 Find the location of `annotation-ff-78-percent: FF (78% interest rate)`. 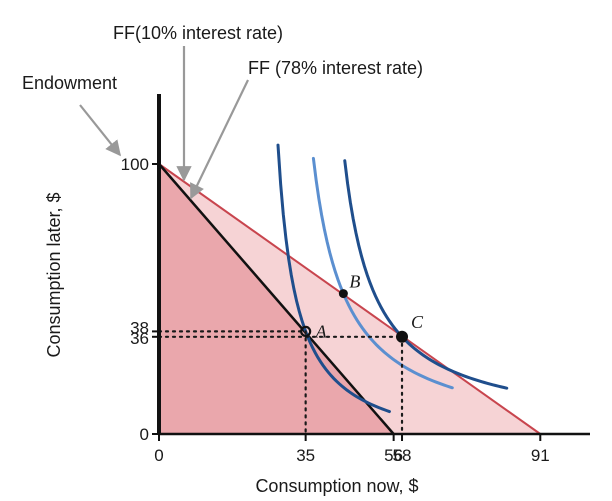

annotation-ff-78-percent: FF (78% interest rate) is located at coordinates (335, 68).